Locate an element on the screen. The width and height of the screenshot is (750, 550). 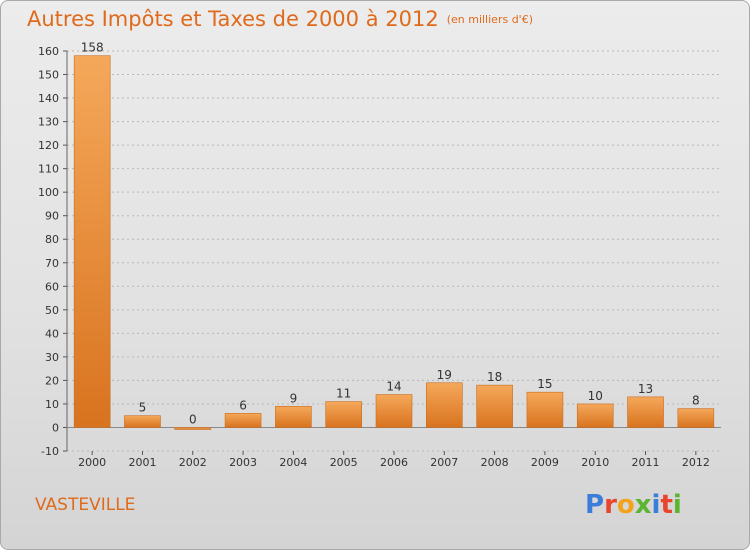
y-tick-label: 100 is located at coordinates (48, 192).